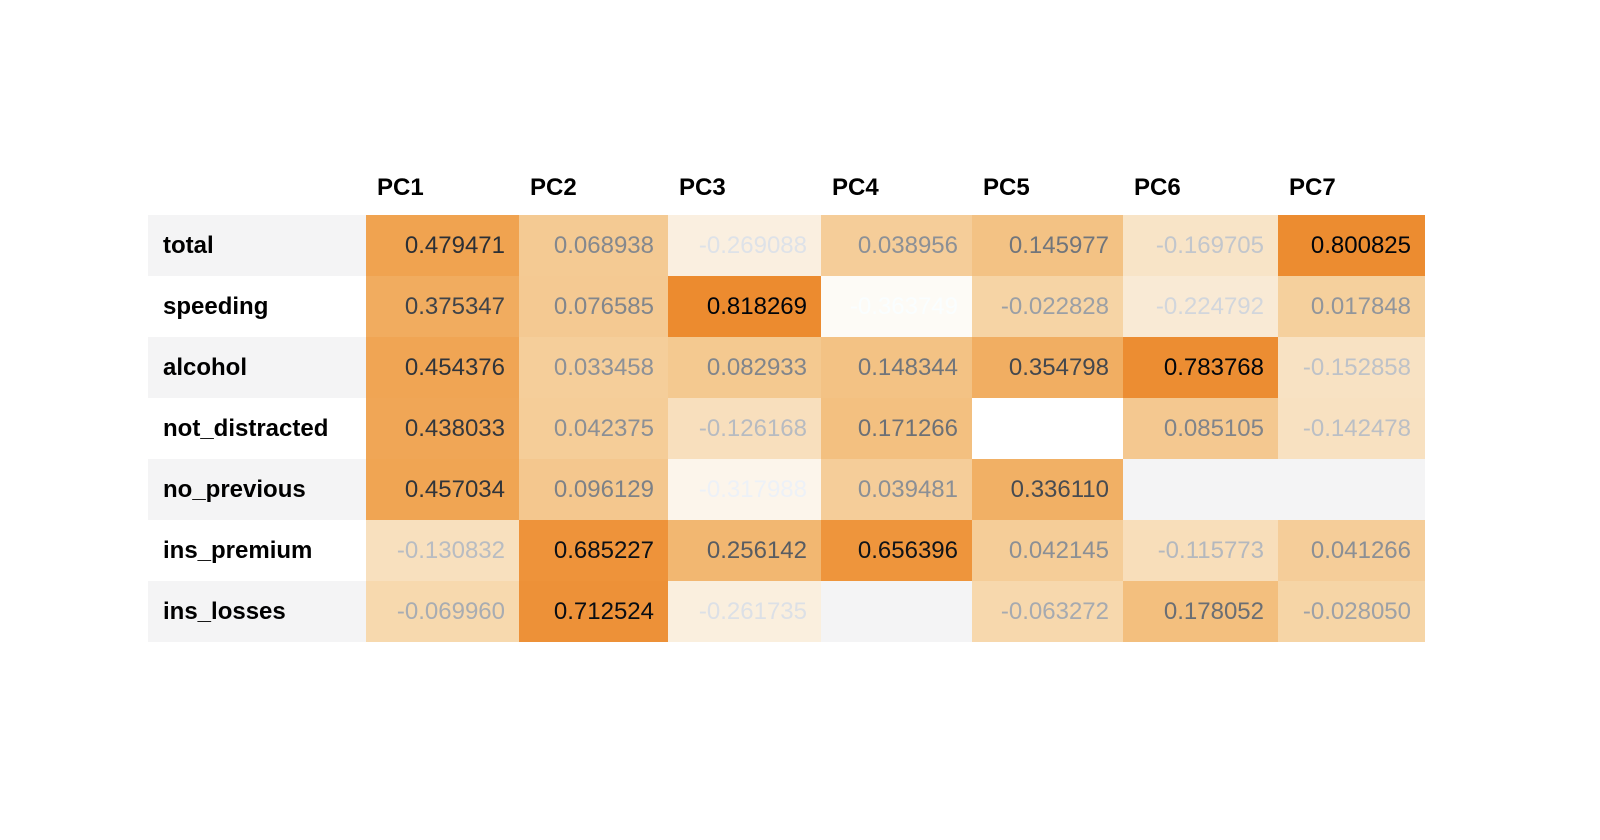  I want to click on row-label-ins_losses: ins_losses, so click(257, 611).